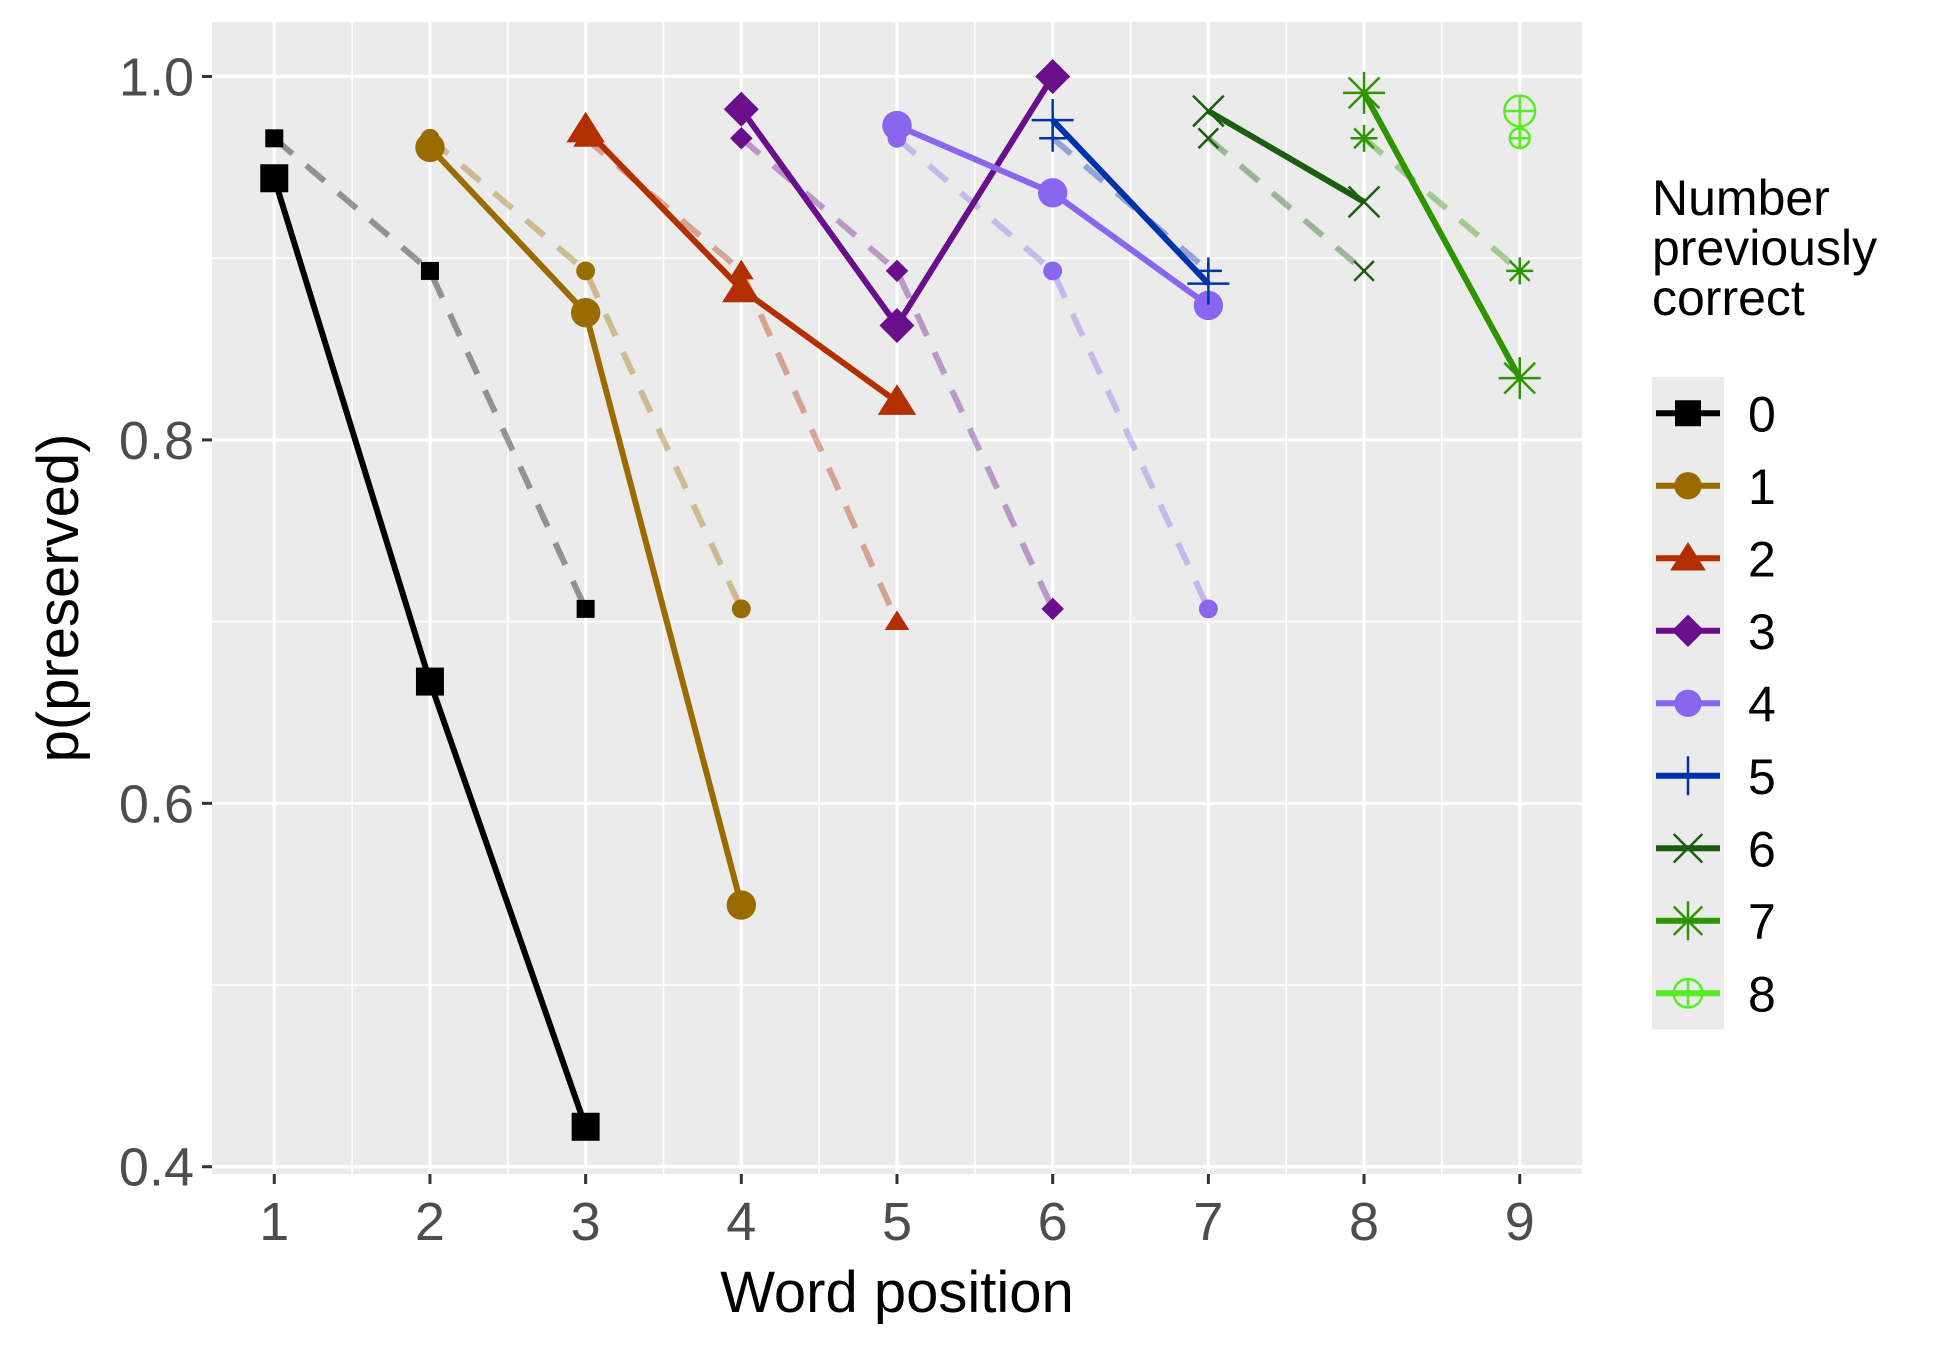  What do you see at coordinates (1716, 414) in the screenshot?
I see `legend-item-0: 0` at bounding box center [1716, 414].